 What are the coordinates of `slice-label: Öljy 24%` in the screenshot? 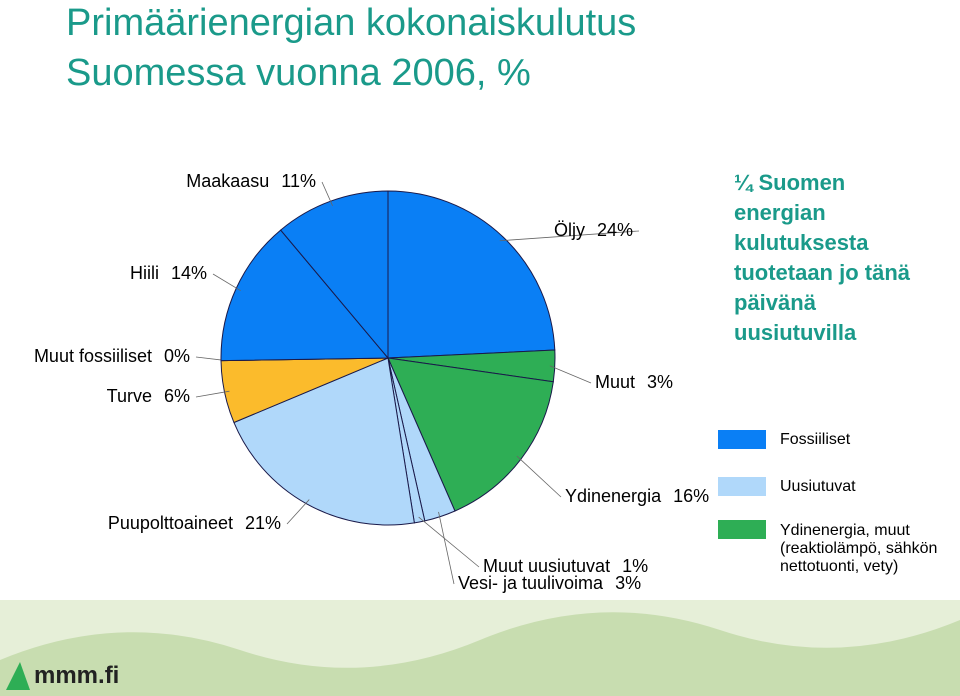 It's located at (593, 230).